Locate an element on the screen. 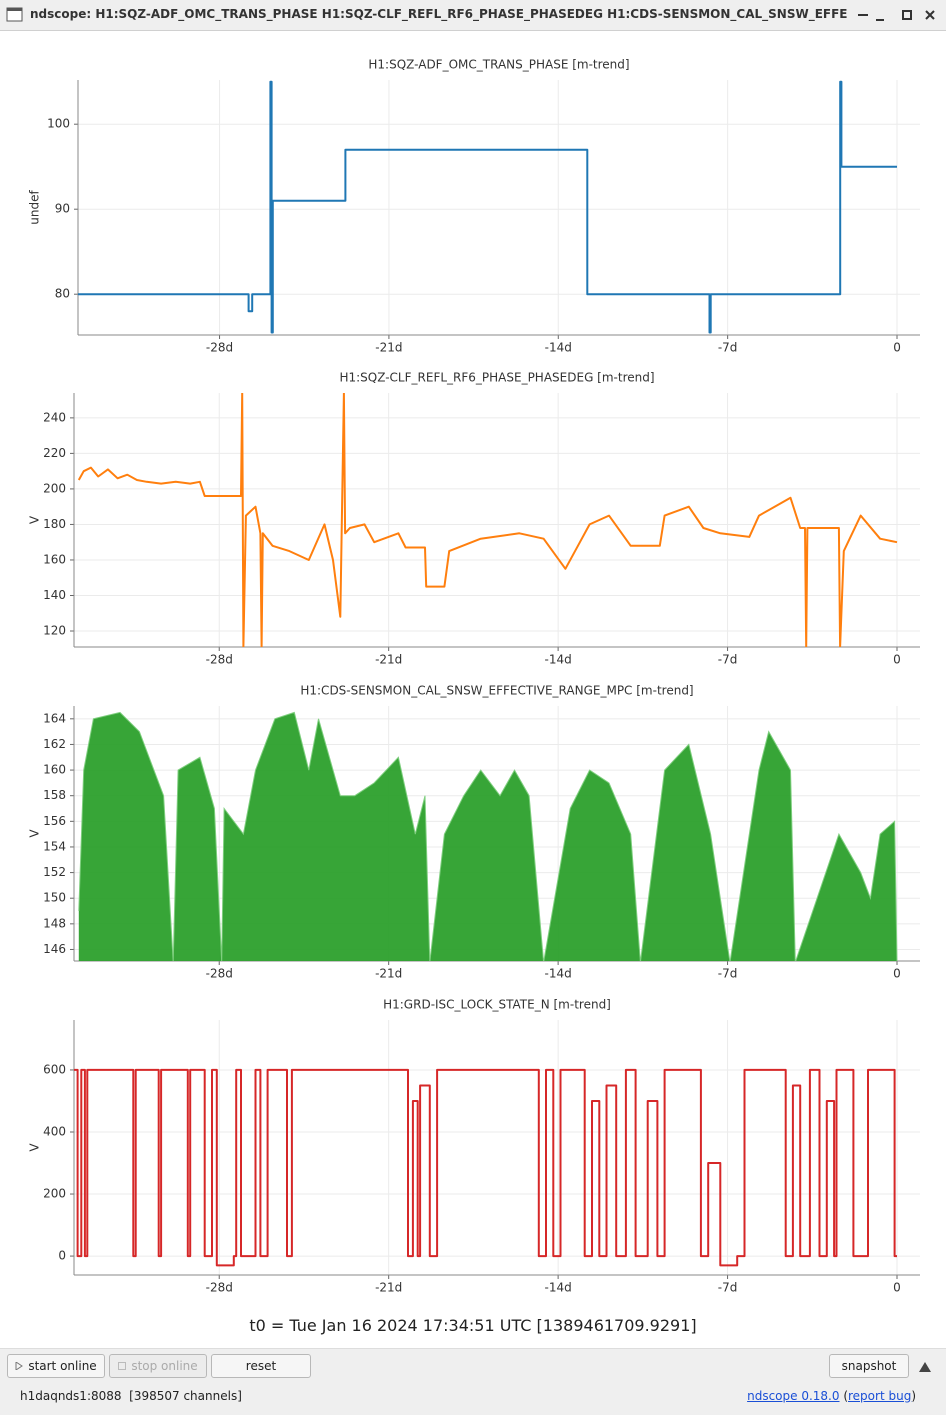 This screenshot has height=1415, width=946. plot-title: H1:SQZ-ADF_OMC_TRANS_PHASE [m-trend] is located at coordinates (498, 65).